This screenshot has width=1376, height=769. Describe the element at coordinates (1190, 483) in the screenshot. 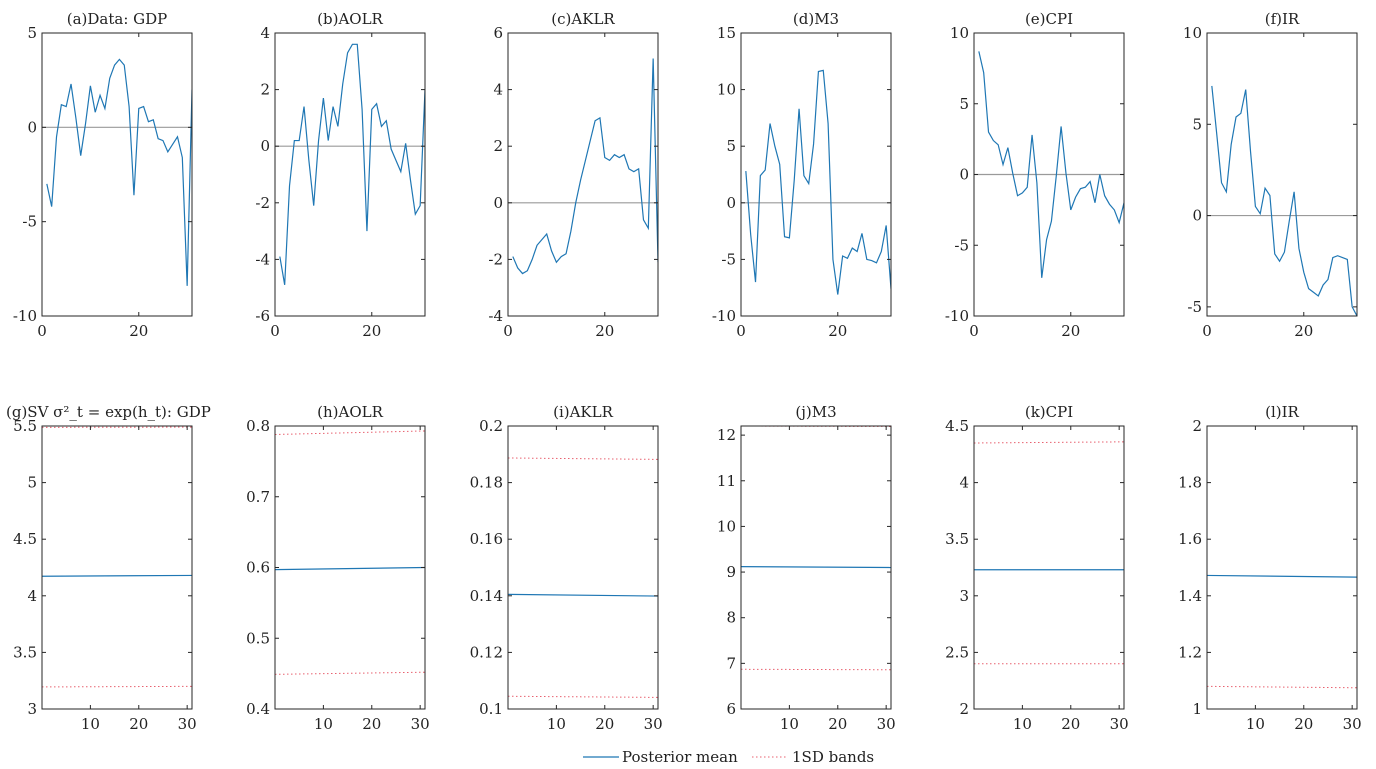

I see `y-tick-label: 1.8` at that location.